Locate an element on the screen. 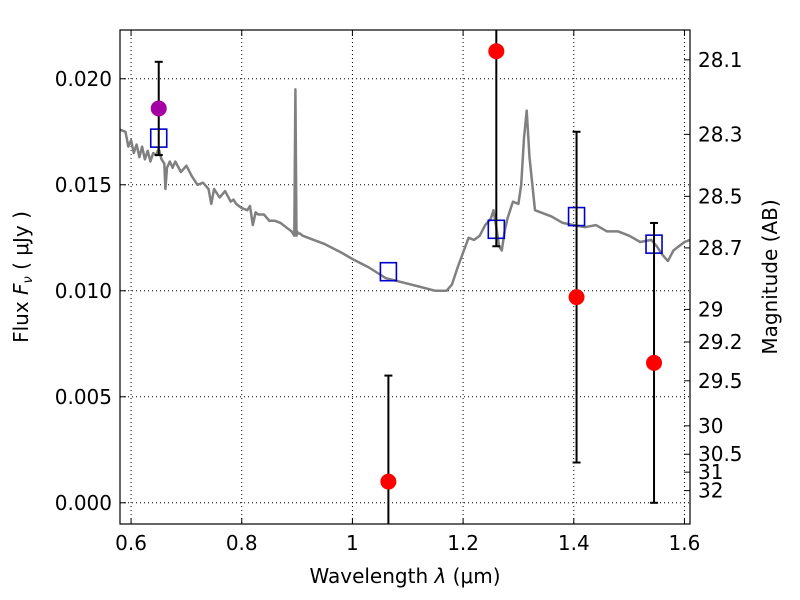  y-axis-title: Flux Fν ( μJy ) is located at coordinates (22, 277).